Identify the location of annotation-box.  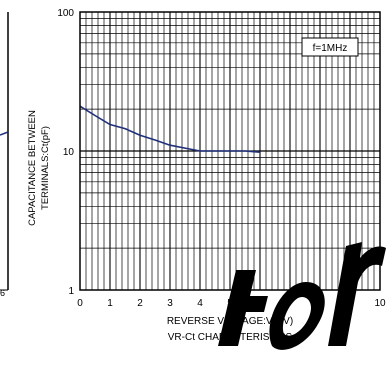
(330, 47).